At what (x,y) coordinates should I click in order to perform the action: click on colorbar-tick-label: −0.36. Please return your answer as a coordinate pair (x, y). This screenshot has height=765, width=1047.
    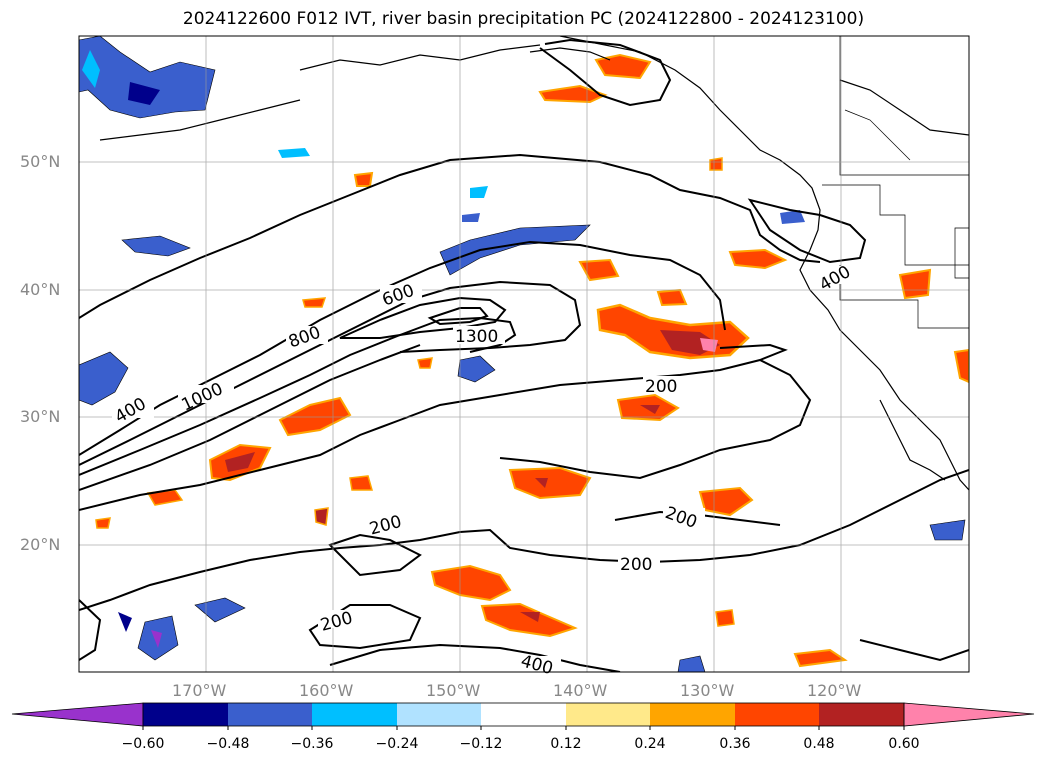
    Looking at the image, I should click on (312, 744).